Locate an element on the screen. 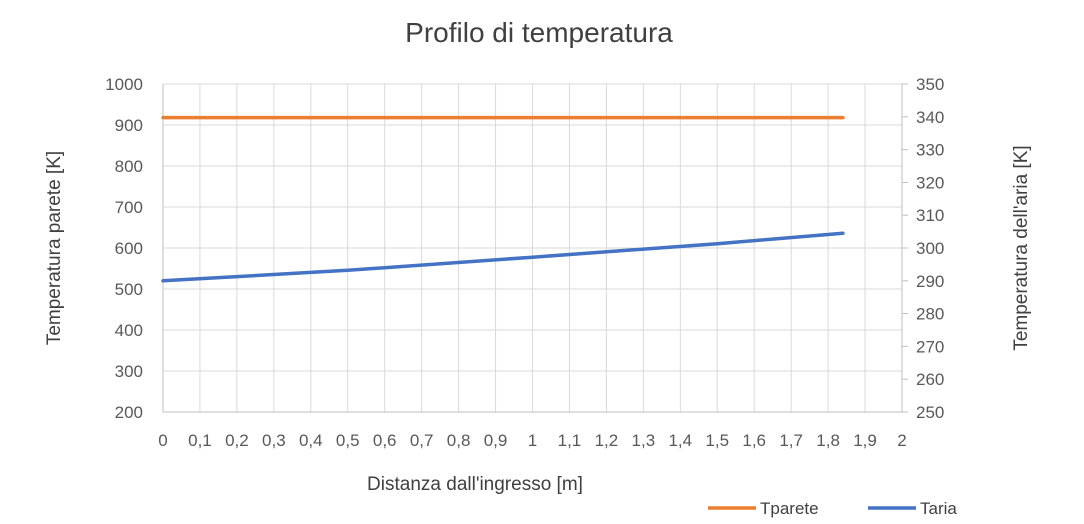 The height and width of the screenshot is (524, 1084). y-tick-label: 900 is located at coordinates (129, 125).